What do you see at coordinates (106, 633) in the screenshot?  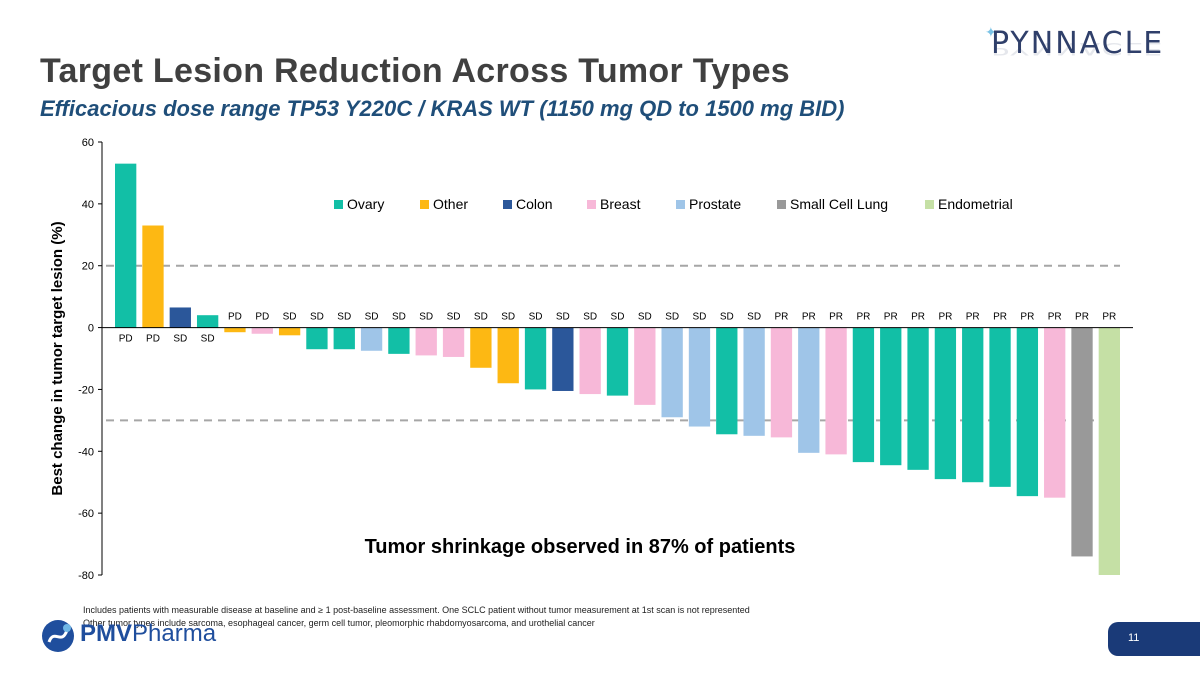 I see `pmv-logo-strong: PMV` at bounding box center [106, 633].